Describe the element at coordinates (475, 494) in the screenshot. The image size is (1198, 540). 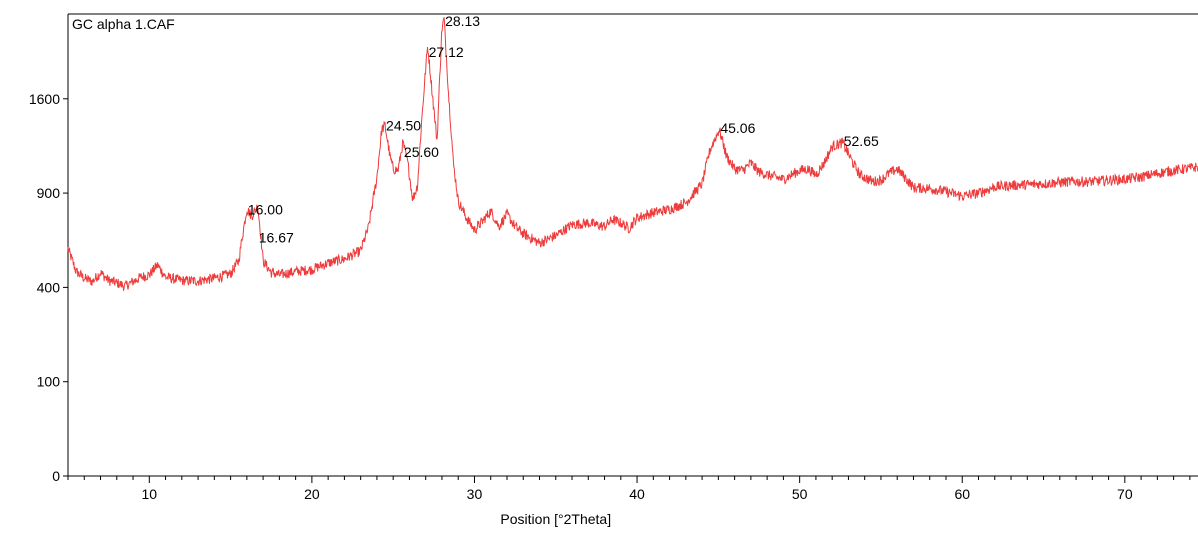
I see `x-tick-label: 30` at that location.